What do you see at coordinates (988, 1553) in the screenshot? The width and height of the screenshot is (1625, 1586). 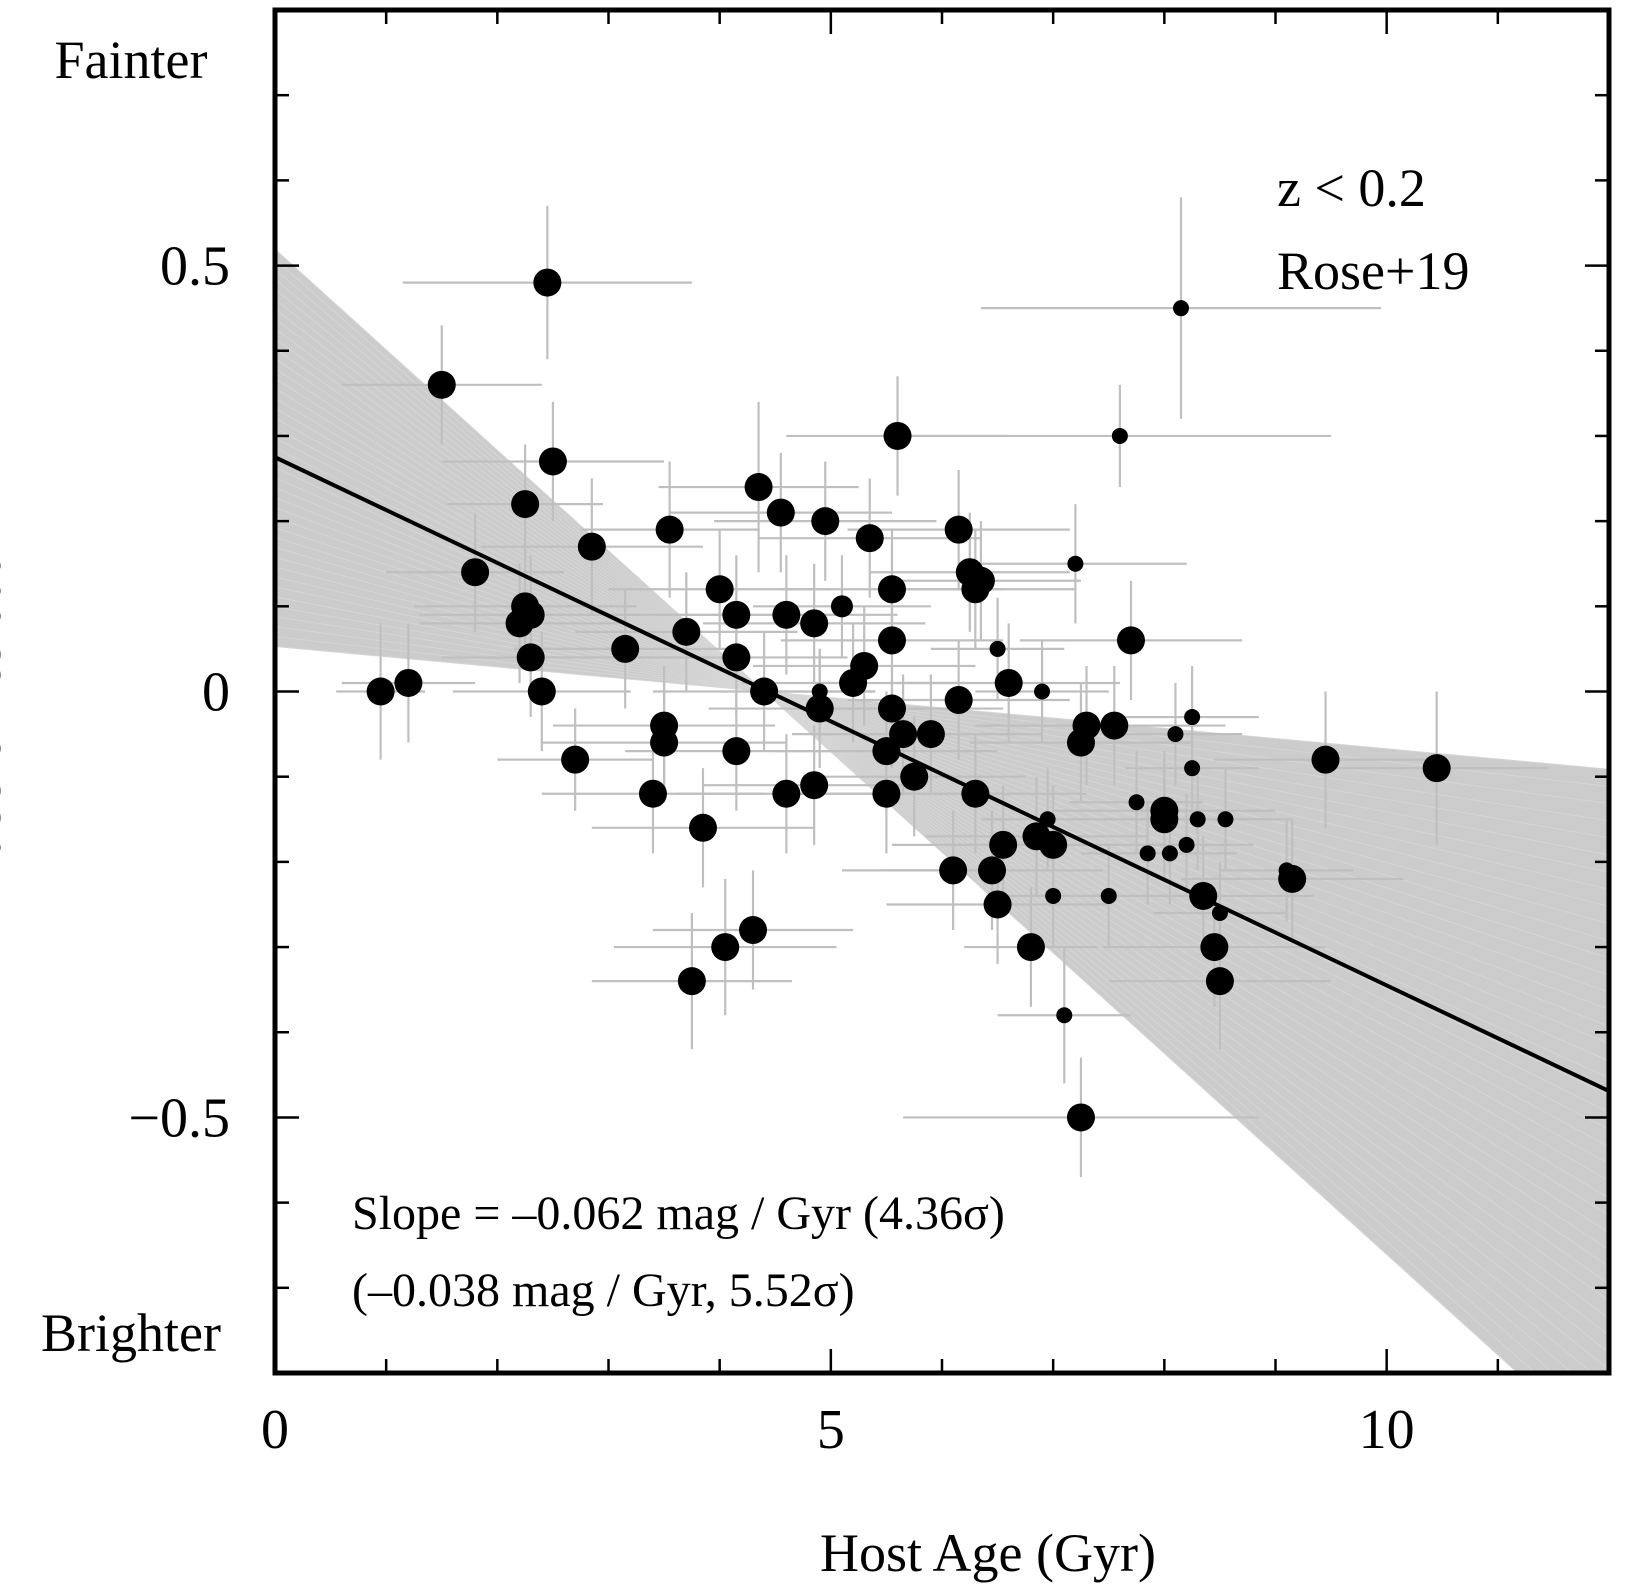 I see `x-axis-label: Host Age (Gyr)` at bounding box center [988, 1553].